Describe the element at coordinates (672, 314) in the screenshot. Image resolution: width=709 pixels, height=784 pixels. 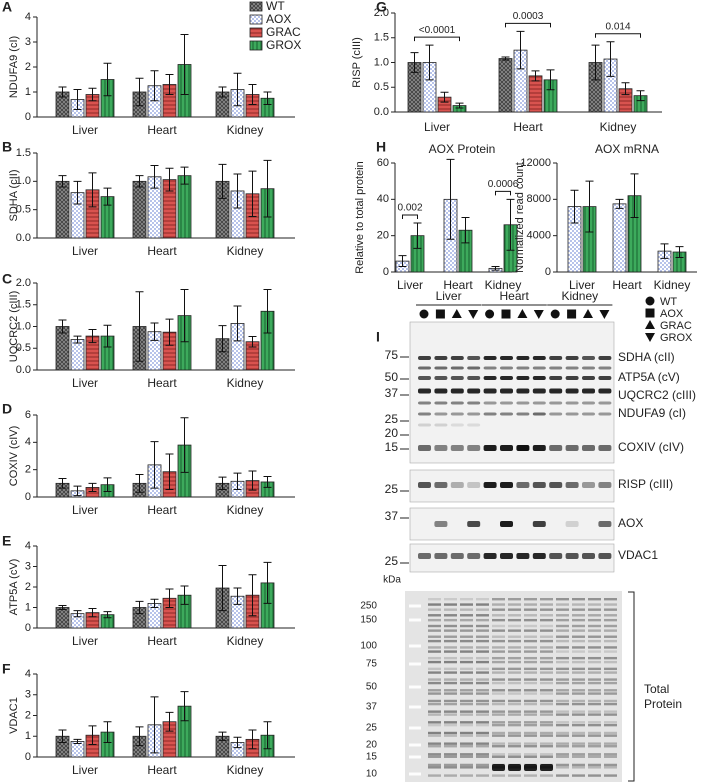
I see `legend-label: AOX` at that location.